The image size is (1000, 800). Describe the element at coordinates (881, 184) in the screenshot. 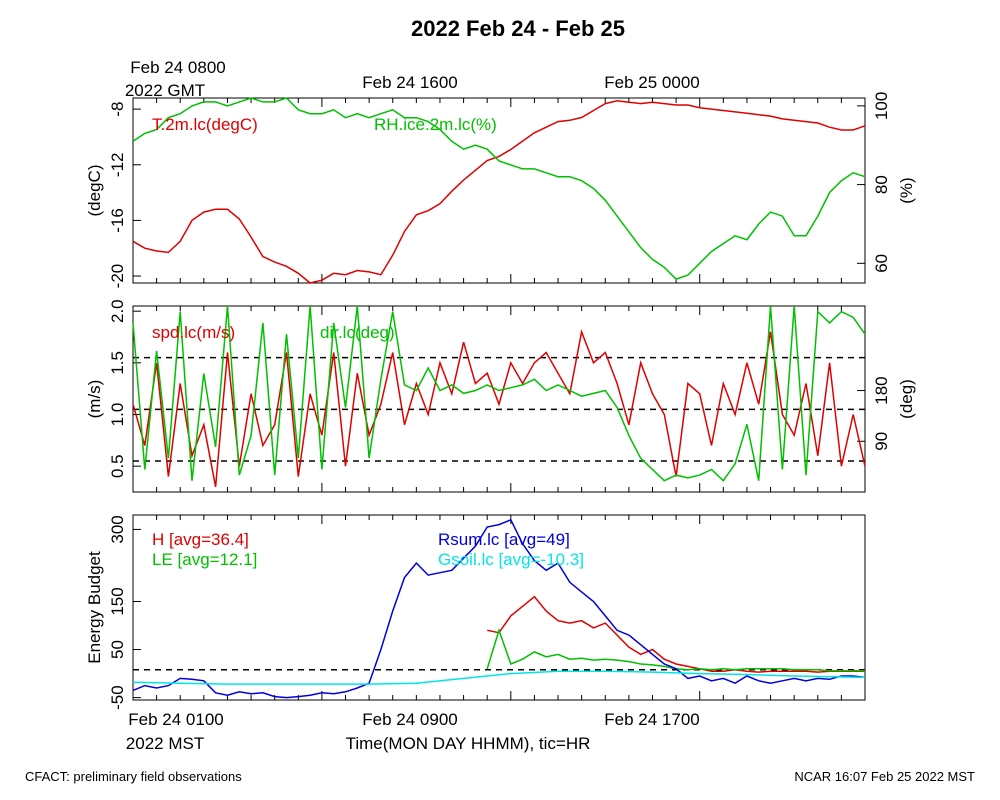

I see `y-tick-label-right: 80` at that location.